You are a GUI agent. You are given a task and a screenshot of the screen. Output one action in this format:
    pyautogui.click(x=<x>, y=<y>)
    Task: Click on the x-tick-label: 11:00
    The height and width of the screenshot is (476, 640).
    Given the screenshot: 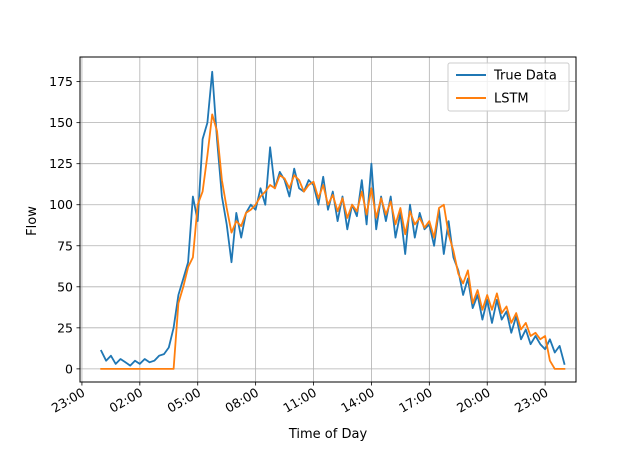 What is the action you would take?
    pyautogui.click(x=299, y=400)
    